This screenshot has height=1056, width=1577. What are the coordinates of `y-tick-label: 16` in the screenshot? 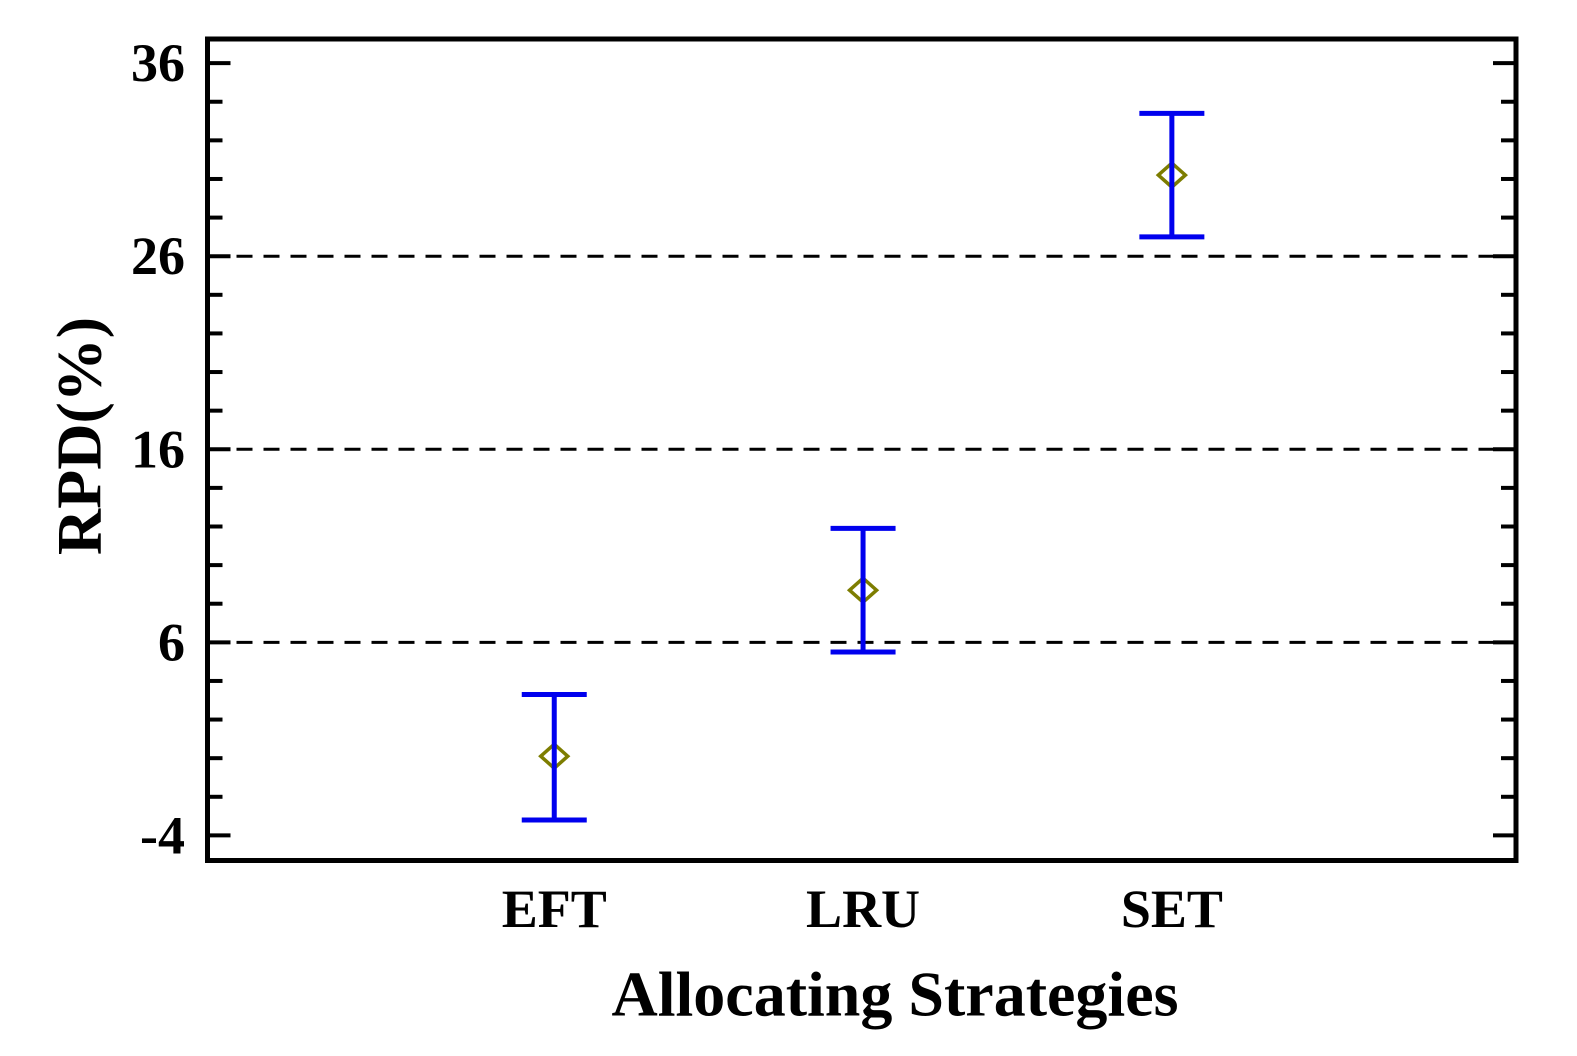 It's located at (158, 449).